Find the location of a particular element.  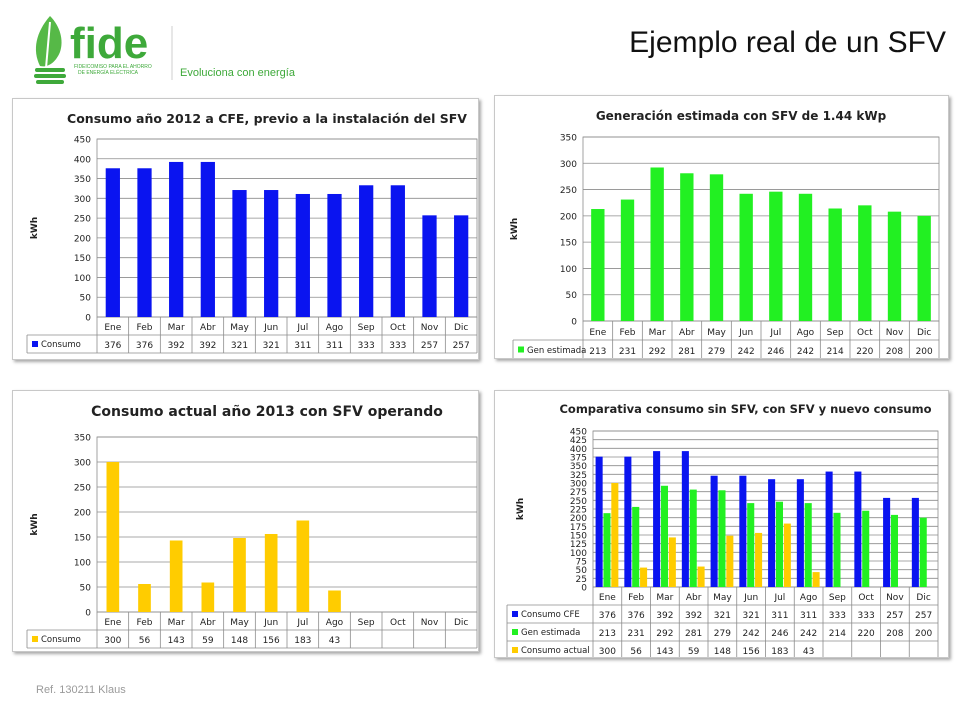

data-label: 143 is located at coordinates (664, 652).